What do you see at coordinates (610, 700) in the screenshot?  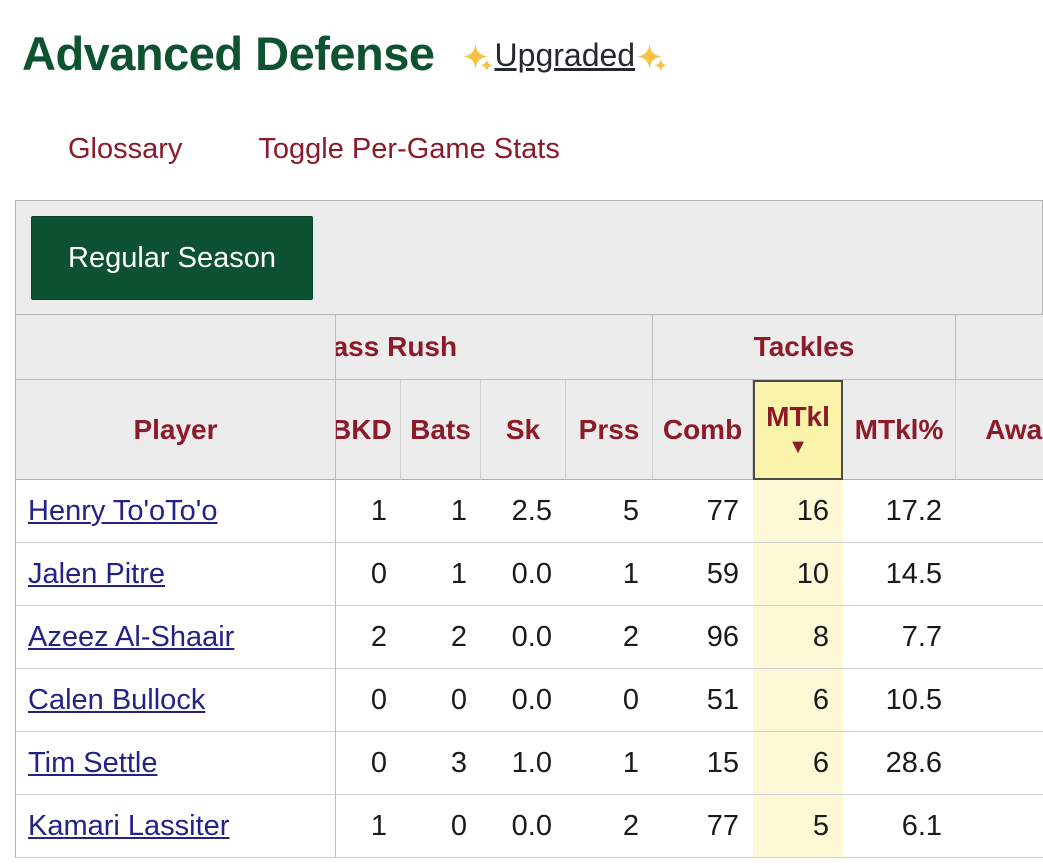 I see `prss-cell: 0` at bounding box center [610, 700].